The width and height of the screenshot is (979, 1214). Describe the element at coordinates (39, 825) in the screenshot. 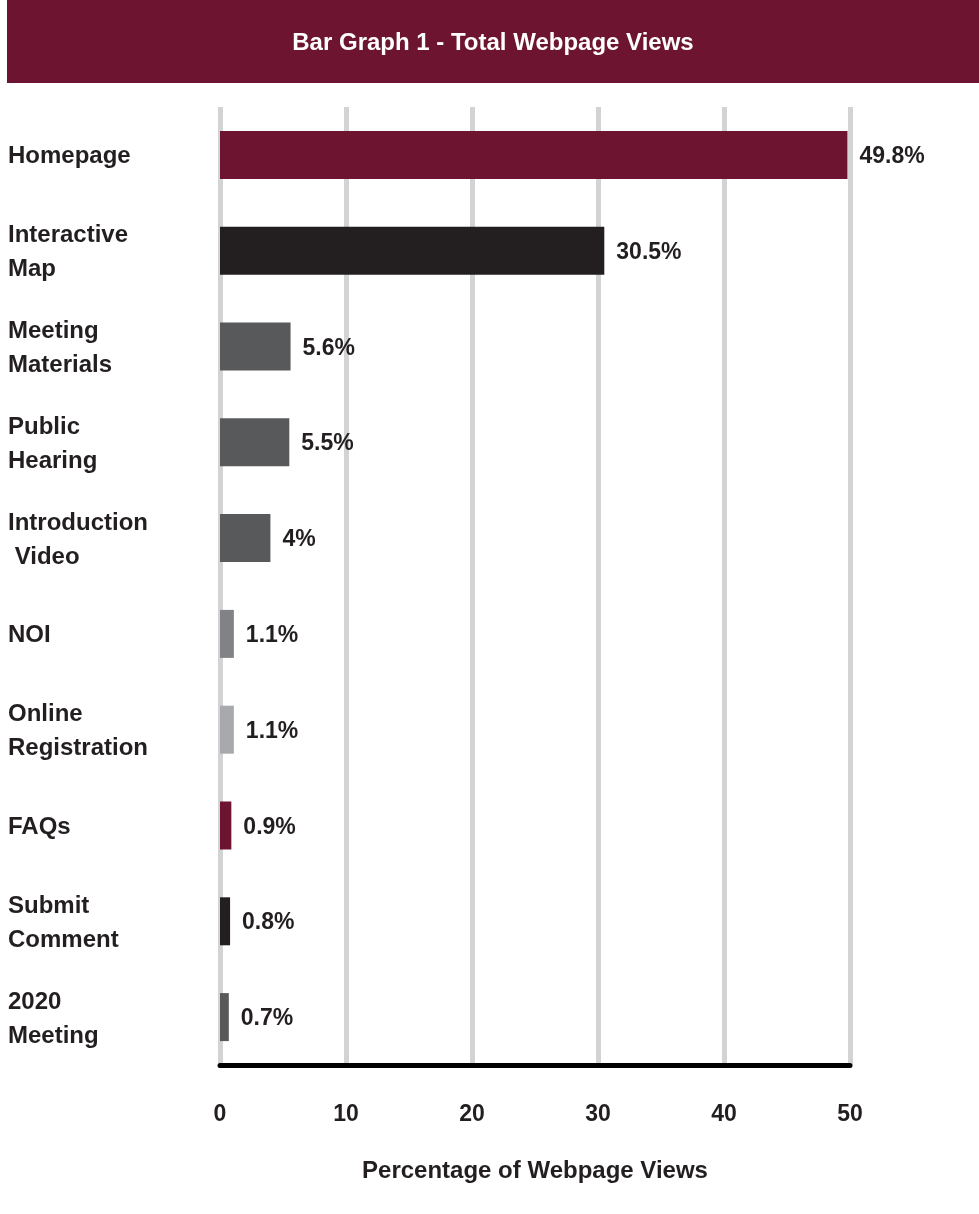

I see `y-tick-label: FAQs` at that location.